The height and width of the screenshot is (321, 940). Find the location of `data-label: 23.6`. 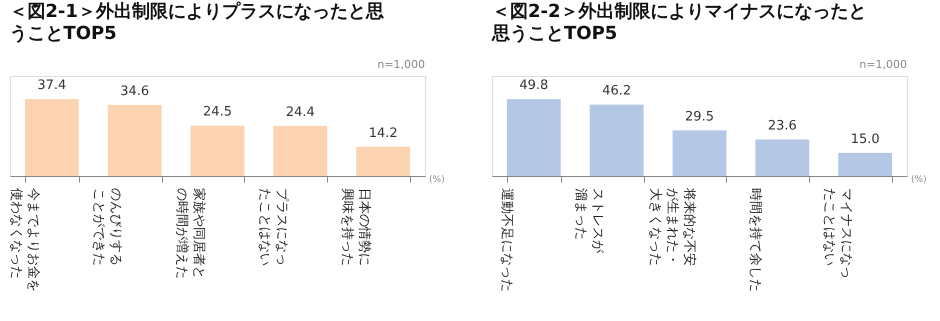

data-label: 23.6 is located at coordinates (782, 126).